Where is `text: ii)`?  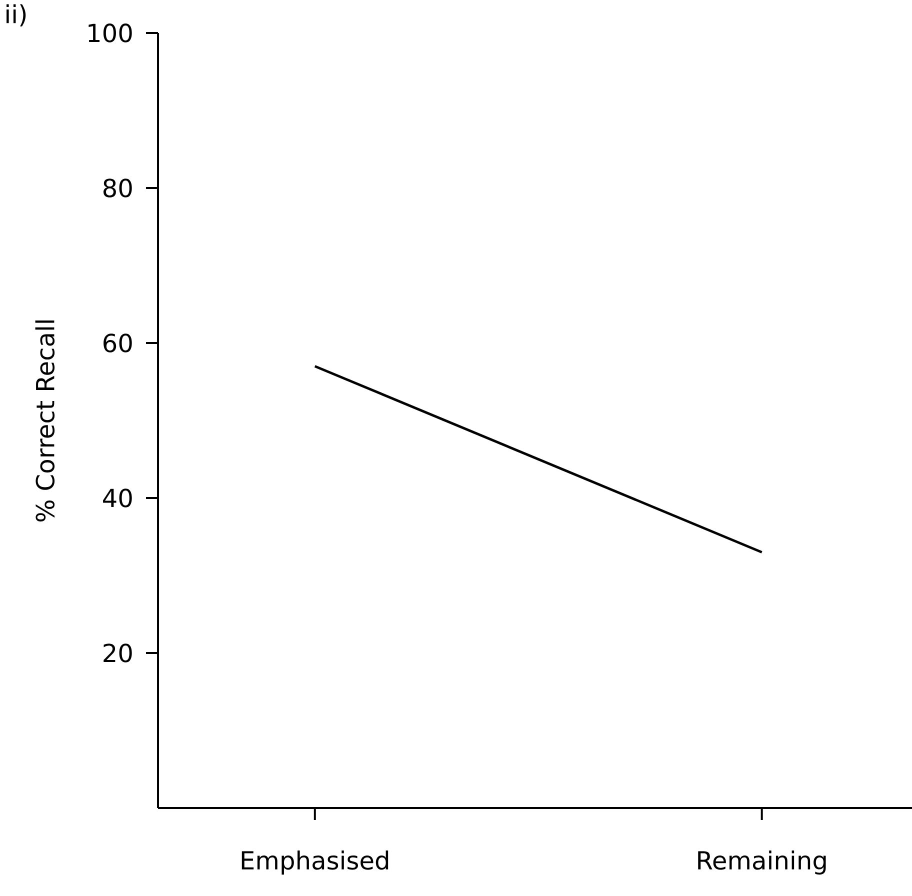
text: ii) is located at coordinates (16, 15).